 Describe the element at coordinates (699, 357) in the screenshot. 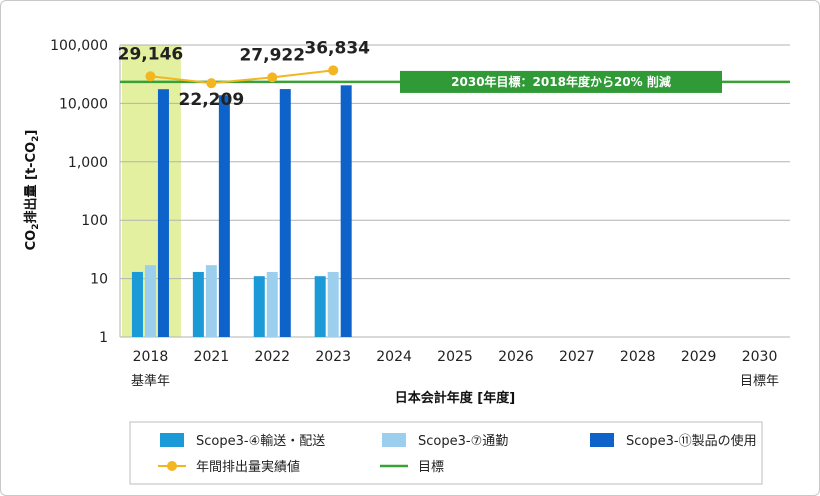

I see `x-tick-label: 2029` at that location.